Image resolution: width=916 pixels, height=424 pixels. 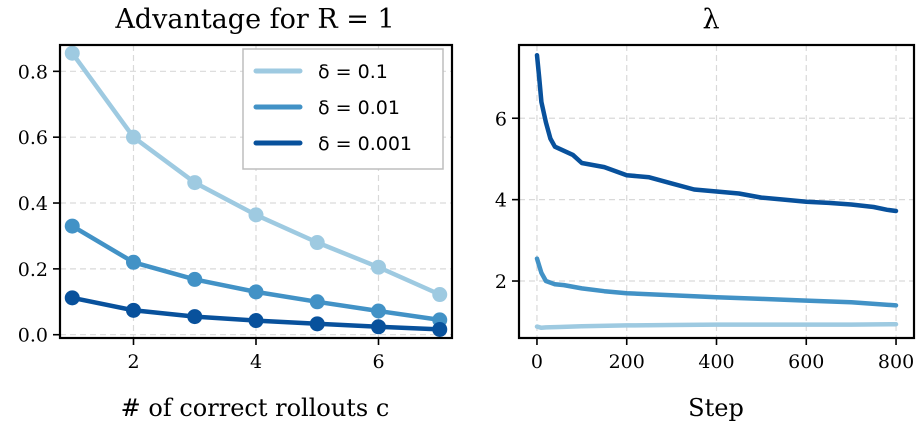 What do you see at coordinates (501, 201) in the screenshot?
I see `right-y-tick-label: 4` at bounding box center [501, 201].